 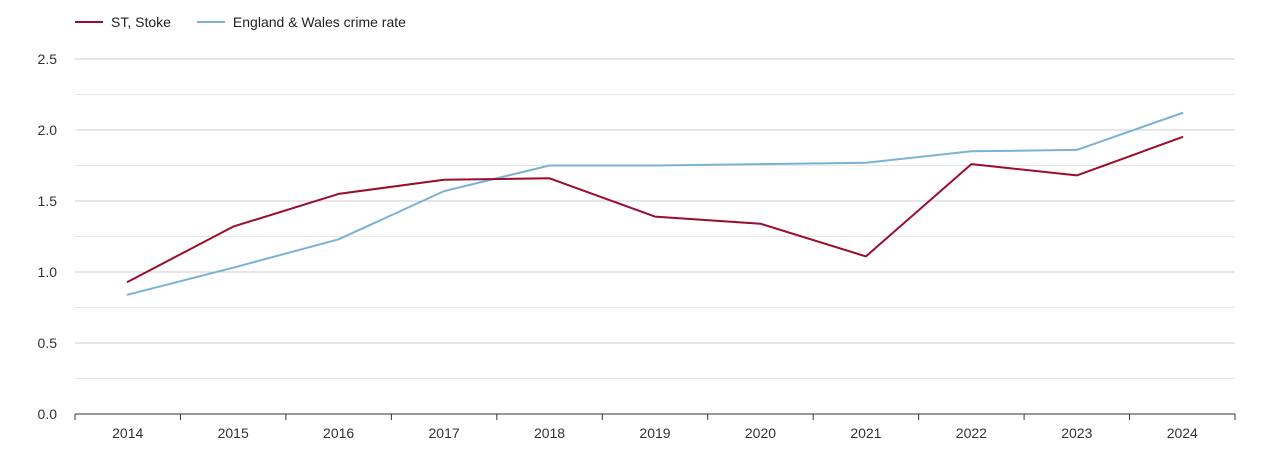 I want to click on x-tick-label: 2017, so click(x=444, y=433).